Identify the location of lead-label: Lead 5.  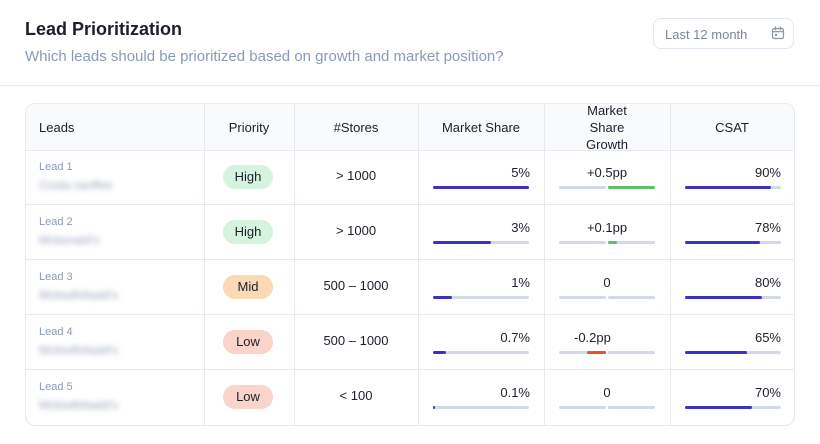
(56, 387).